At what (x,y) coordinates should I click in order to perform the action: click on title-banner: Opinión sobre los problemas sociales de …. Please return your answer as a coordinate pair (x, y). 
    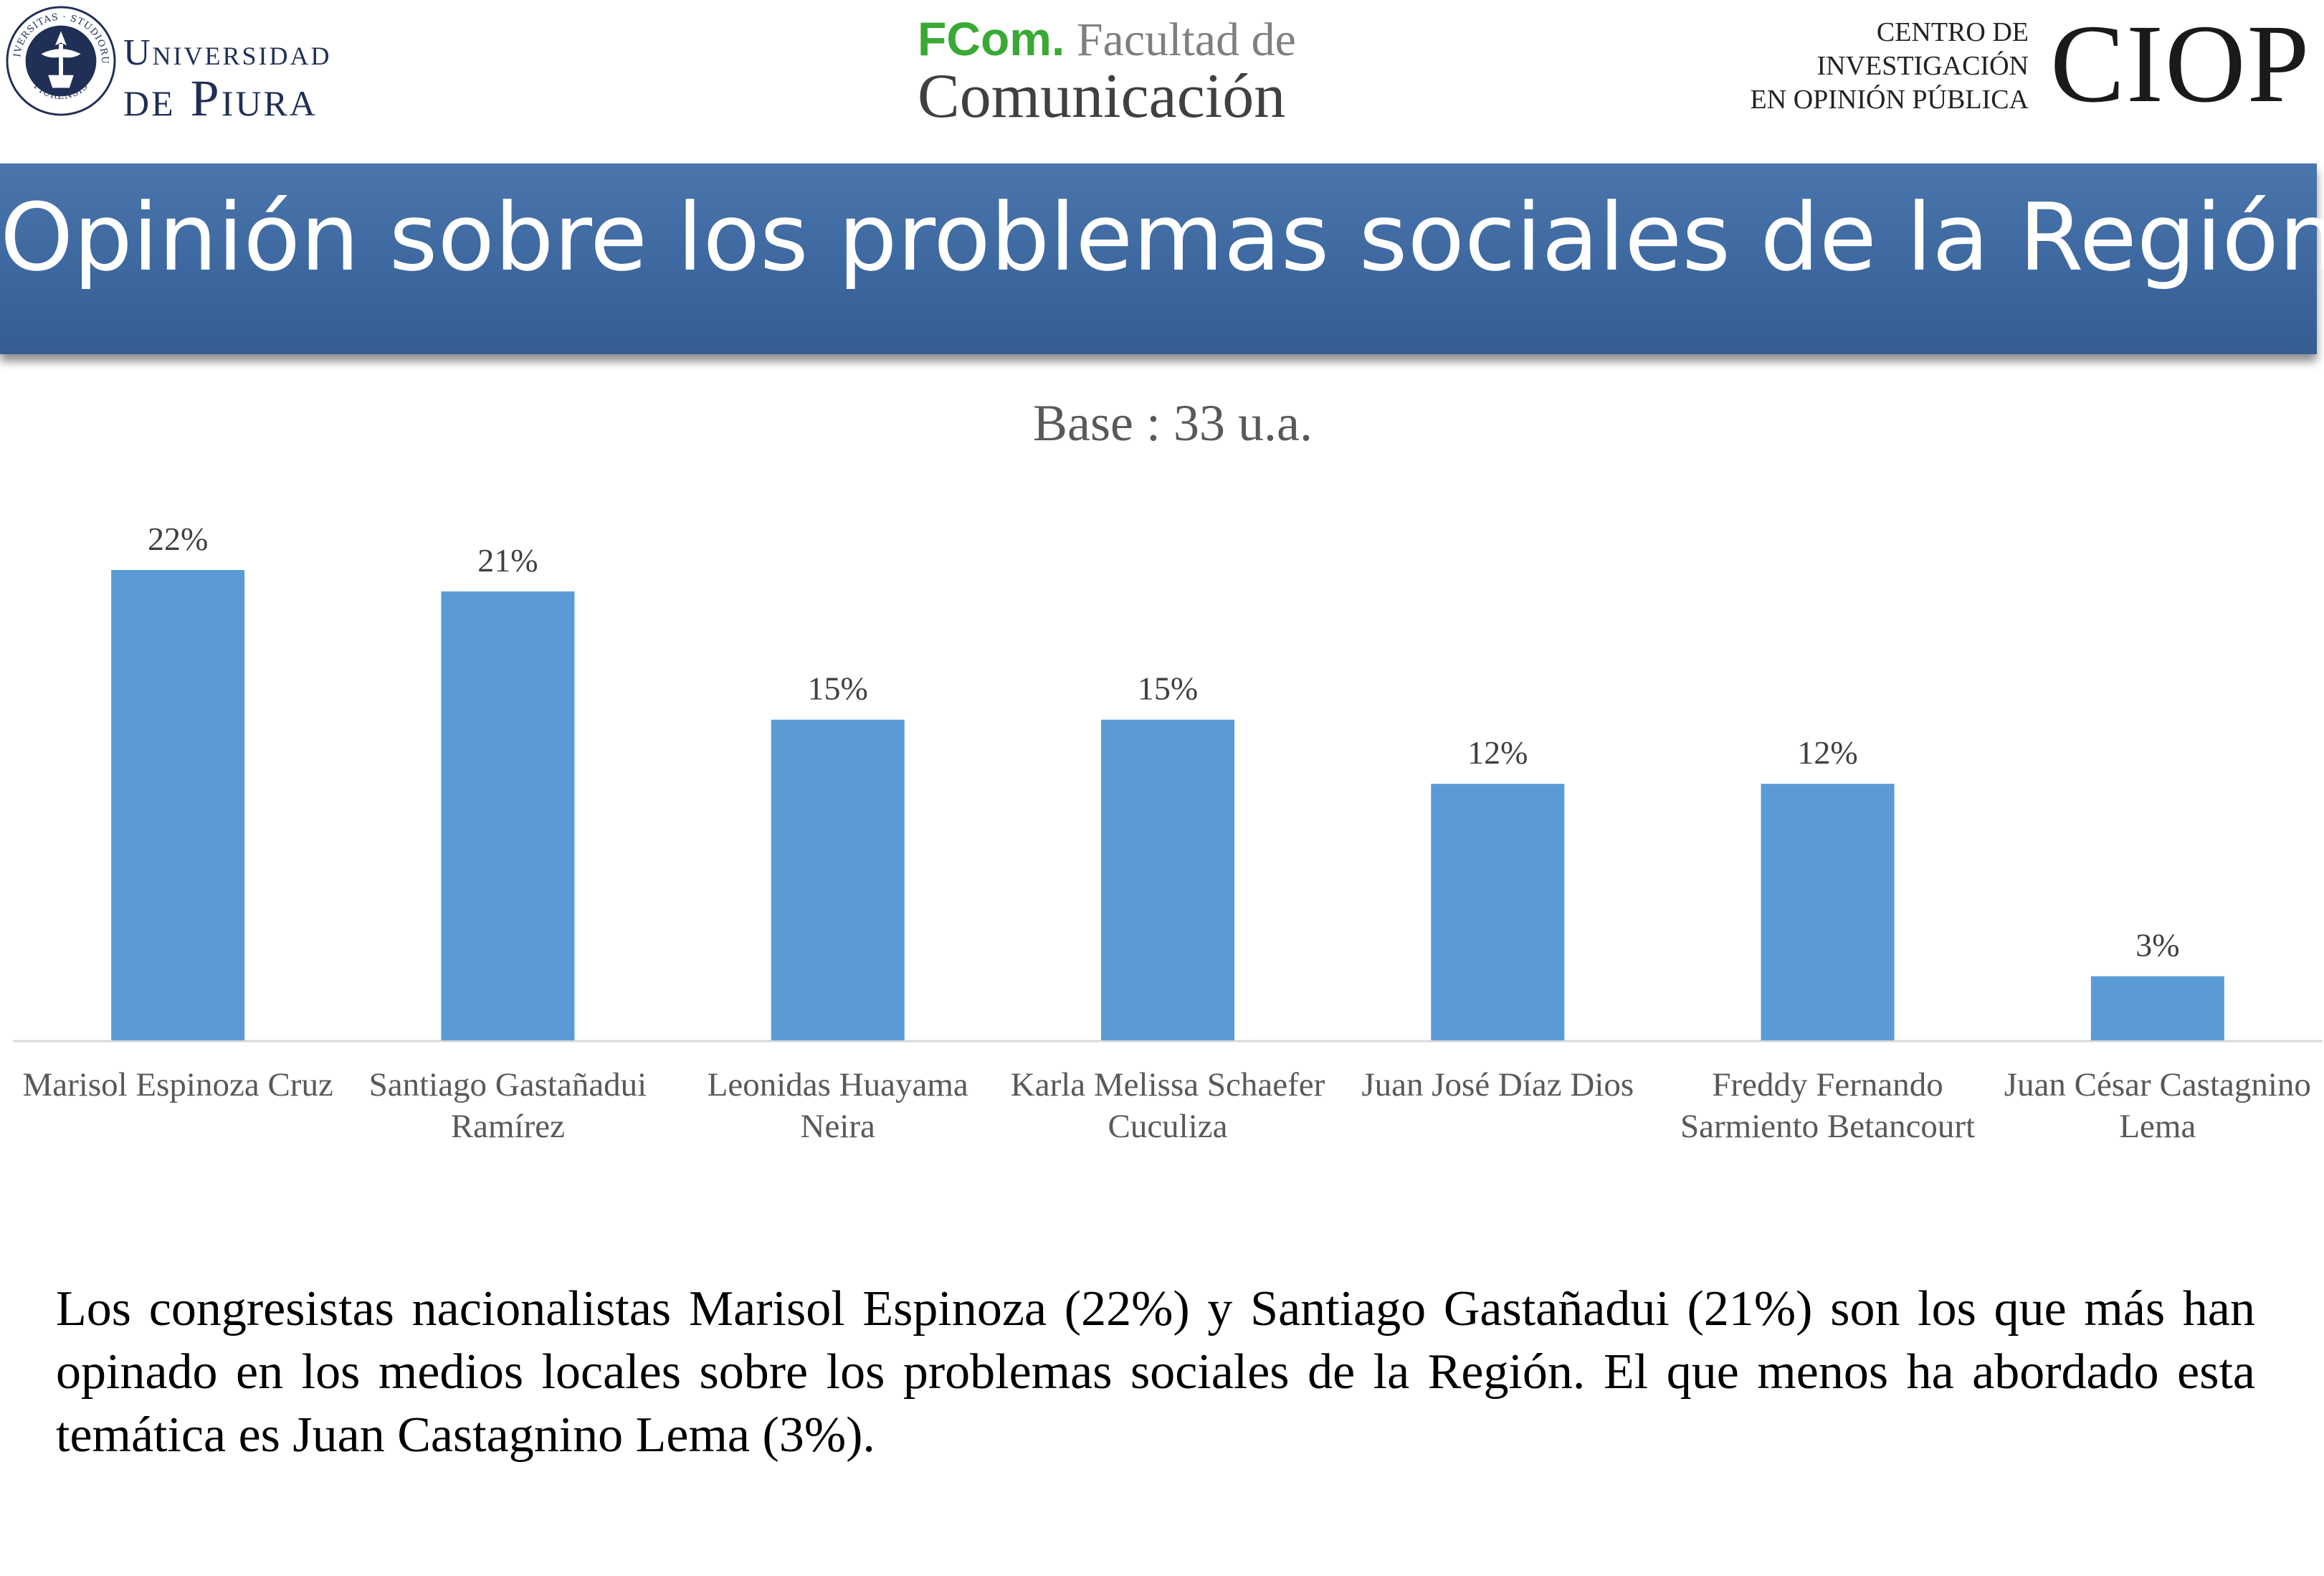
    Looking at the image, I should click on (1162, 258).